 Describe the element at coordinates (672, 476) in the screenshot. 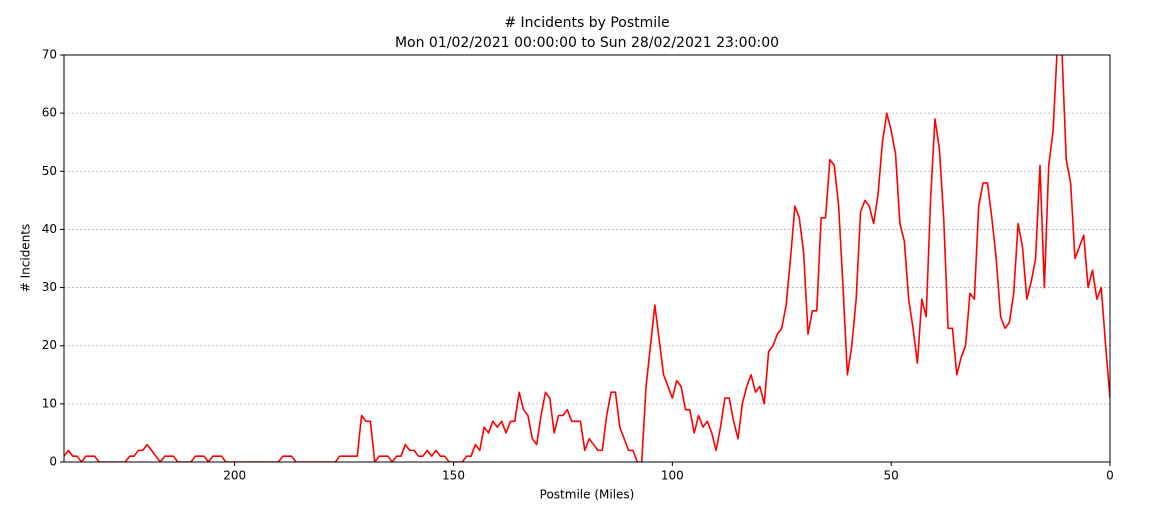

I see `x-tick-label: 100` at that location.